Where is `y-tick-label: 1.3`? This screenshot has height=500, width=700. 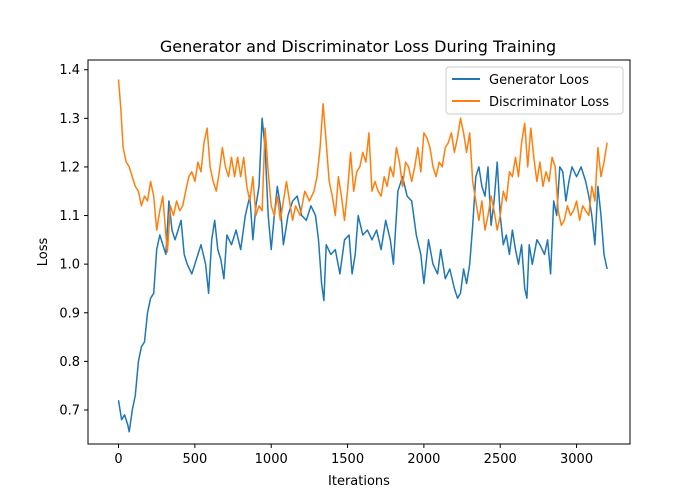 y-tick-label: 1.3 is located at coordinates (69, 119).